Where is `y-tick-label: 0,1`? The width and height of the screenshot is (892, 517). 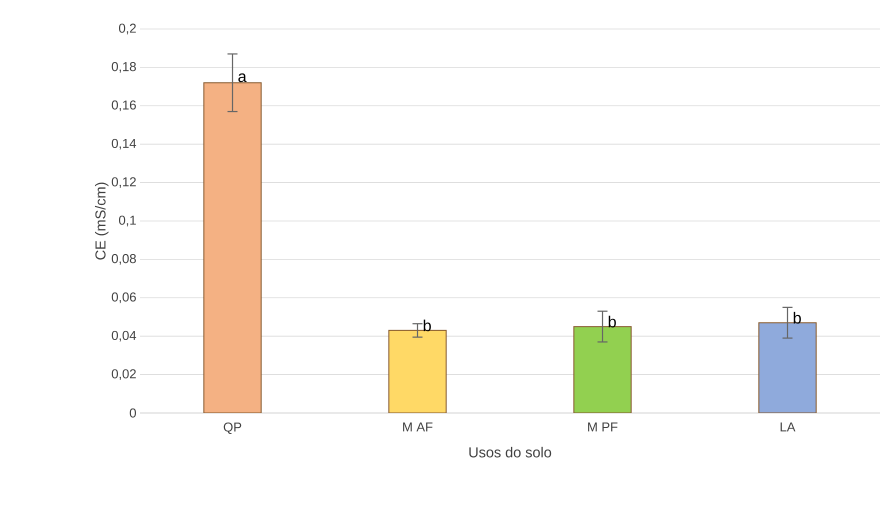
y-tick-label: 0,1 is located at coordinates (127, 221).